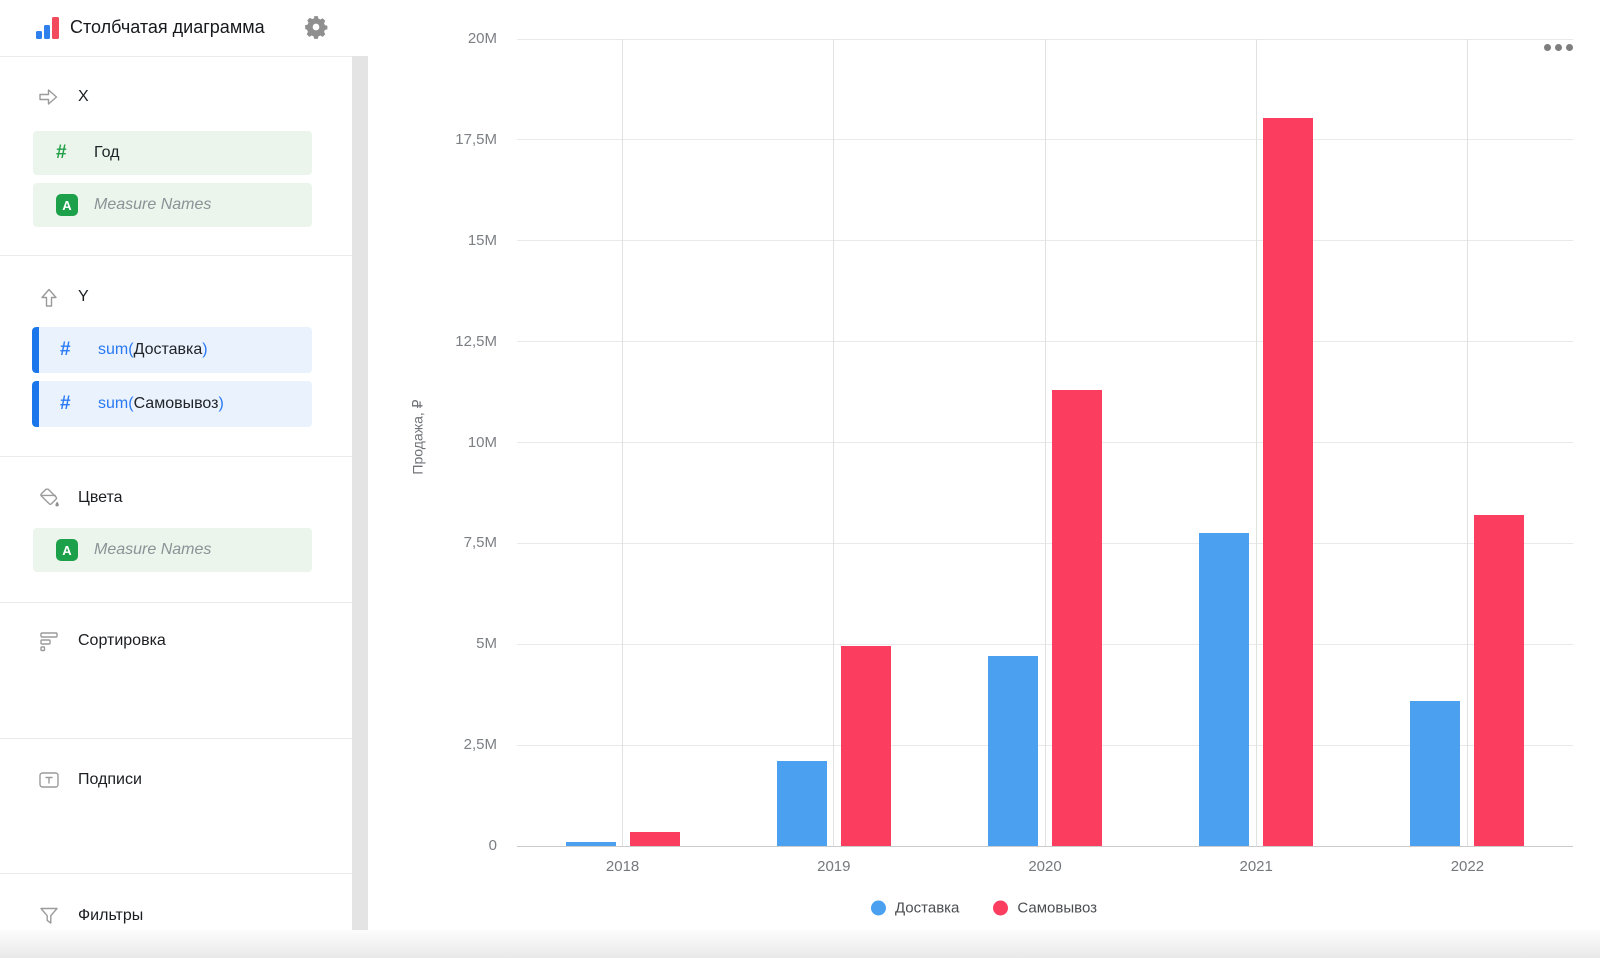  What do you see at coordinates (168, 349) in the screenshot?
I see `field-label: Доставка` at bounding box center [168, 349].